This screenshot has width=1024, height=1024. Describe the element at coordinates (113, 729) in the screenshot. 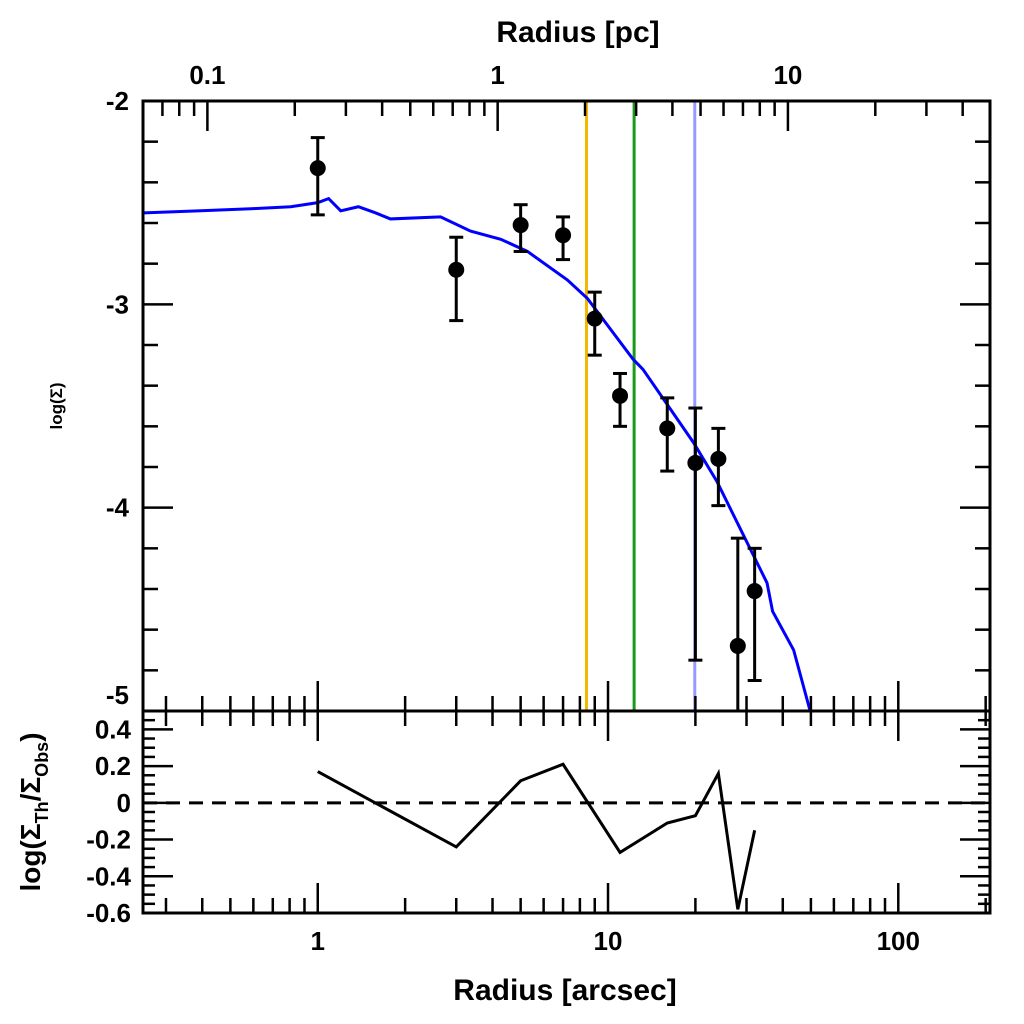

I see `residual-y-tick-label: 0.4` at that location.